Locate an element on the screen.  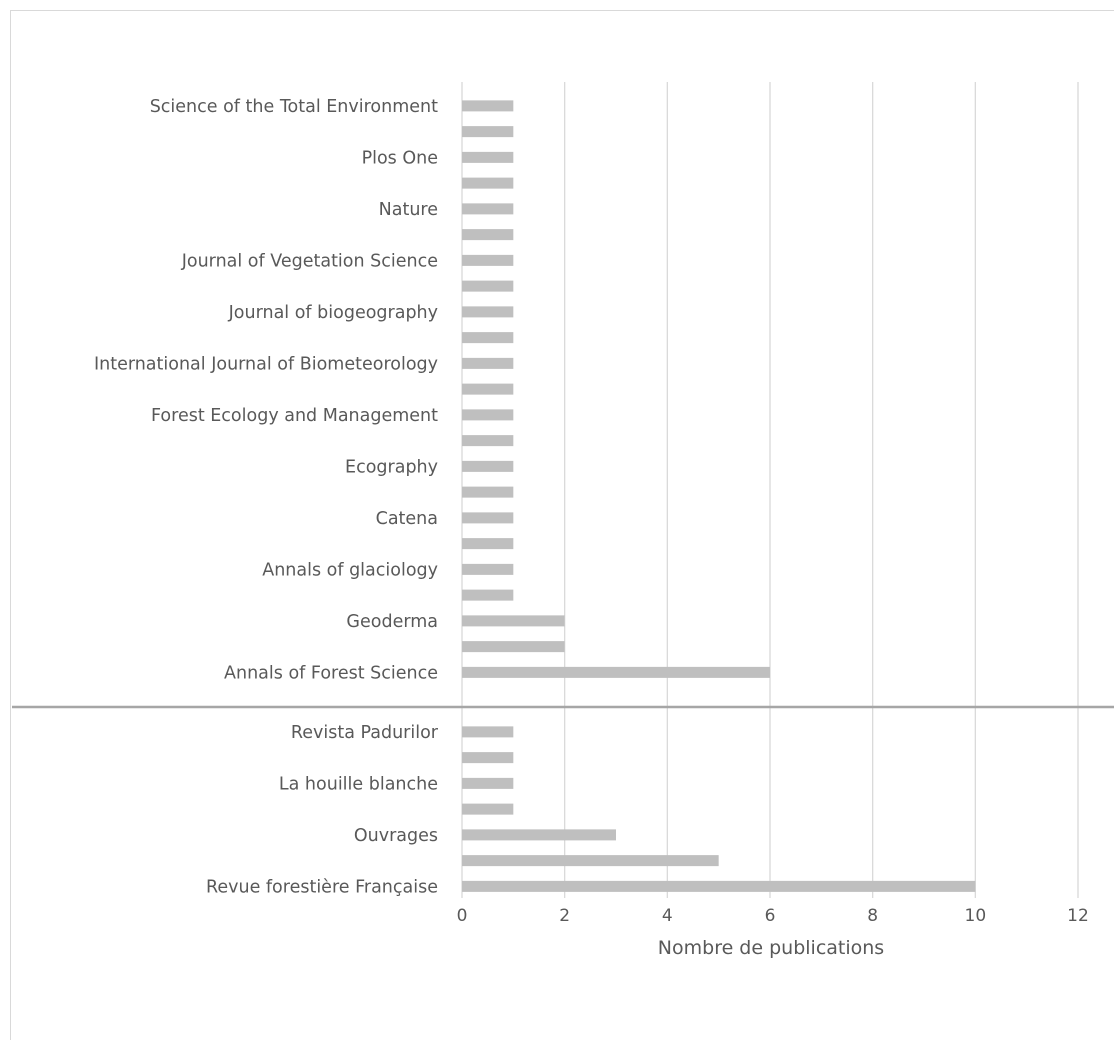
x-tick-label: 8 is located at coordinates (872, 916).